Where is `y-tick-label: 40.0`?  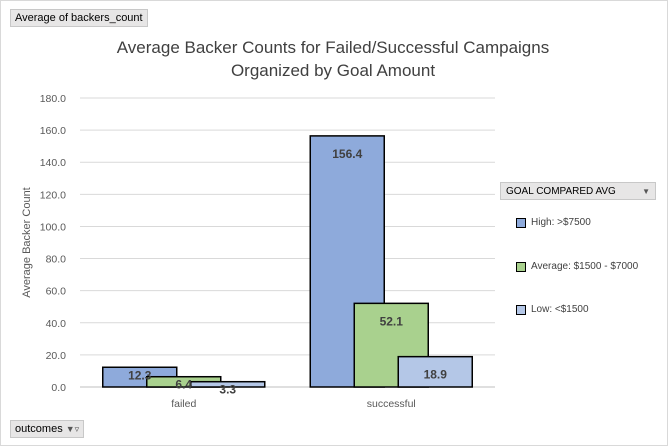
y-tick-label: 40.0 is located at coordinates (56, 324).